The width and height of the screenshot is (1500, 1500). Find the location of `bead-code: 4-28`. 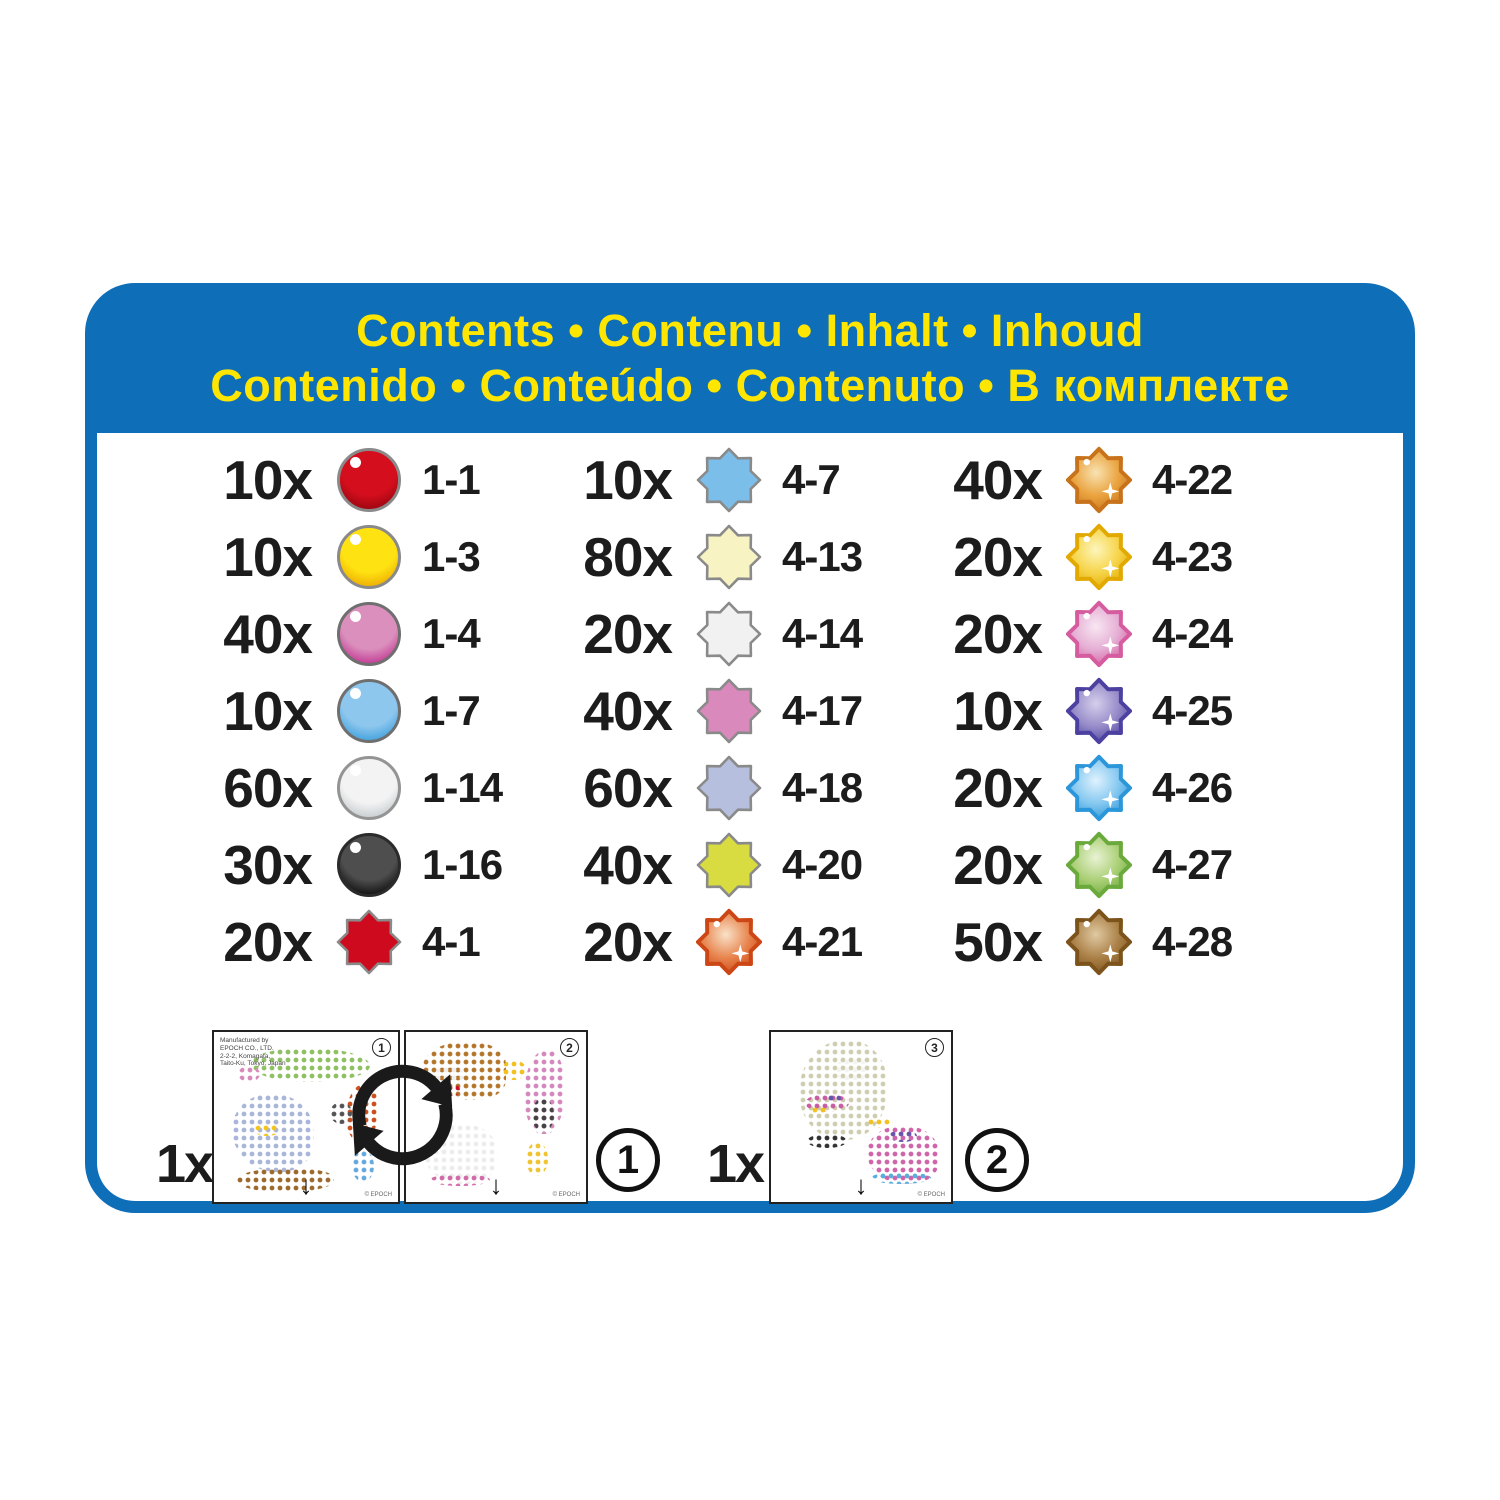

bead-code: 4-28 is located at coordinates (1192, 941).